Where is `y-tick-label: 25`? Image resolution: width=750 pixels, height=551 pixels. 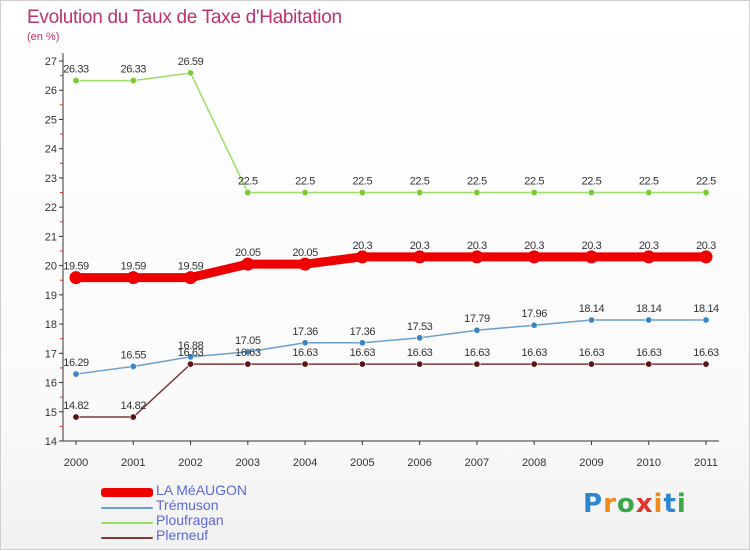
y-tick-label: 25 is located at coordinates (51, 120).